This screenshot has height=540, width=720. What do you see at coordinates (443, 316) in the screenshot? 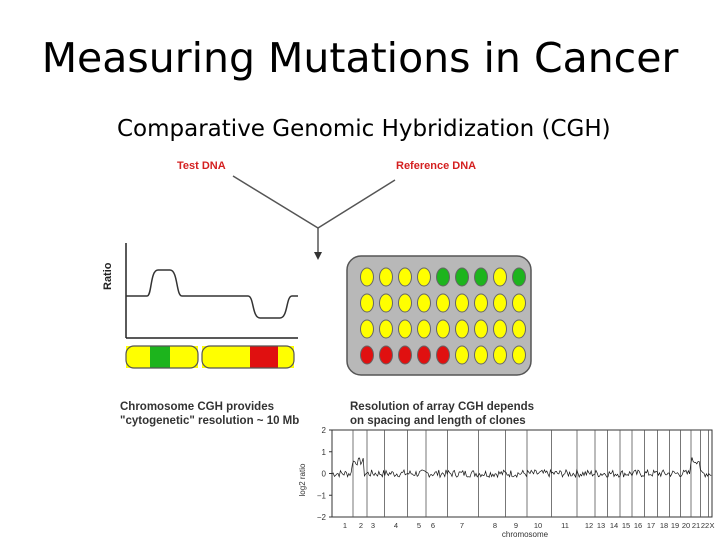
I see `array-spots` at bounding box center [443, 316].